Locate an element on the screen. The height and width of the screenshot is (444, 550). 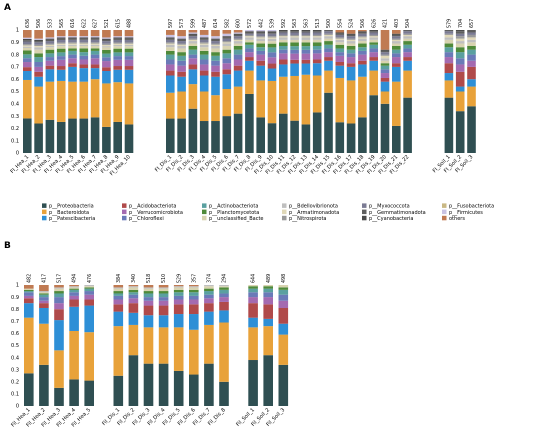
bar-top-label: 374 is located at coordinates (210, 278).